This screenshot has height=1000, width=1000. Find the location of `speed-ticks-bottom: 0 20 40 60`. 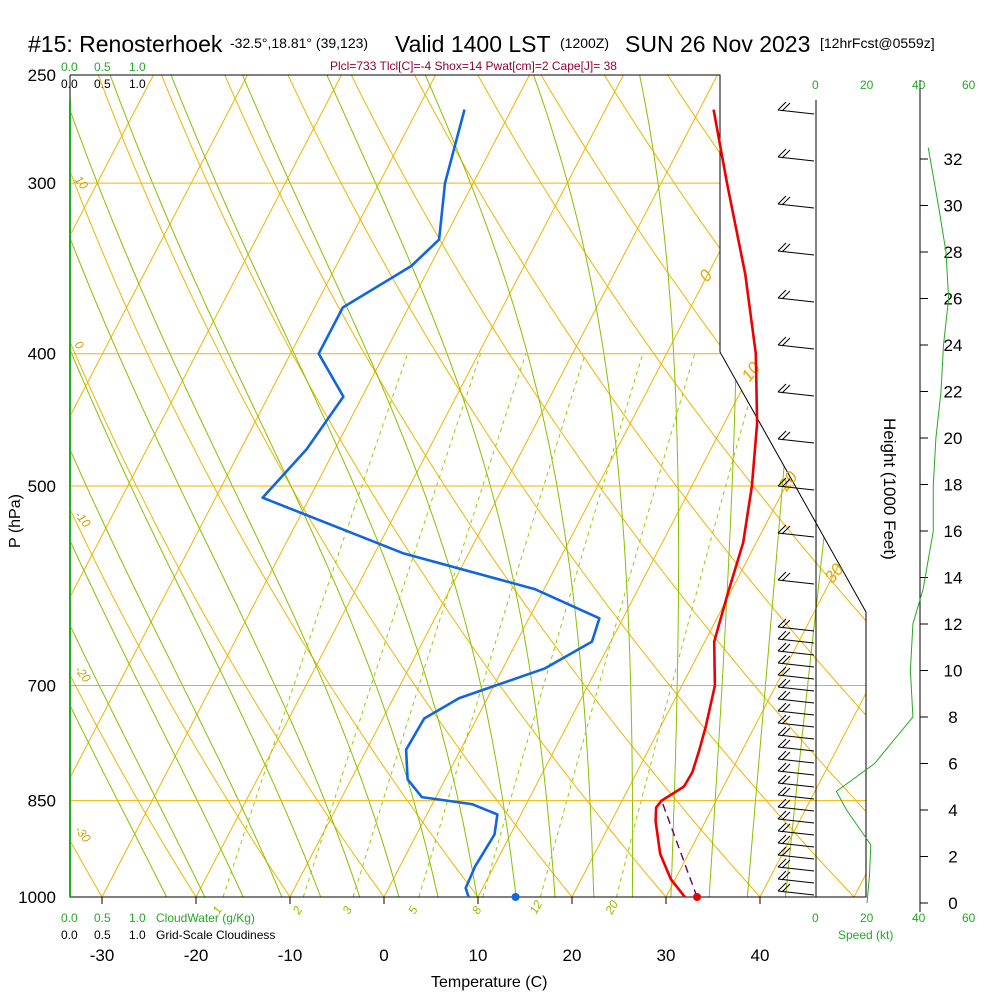

speed-ticks-bottom: 0 20 40 60 is located at coordinates (894, 918).